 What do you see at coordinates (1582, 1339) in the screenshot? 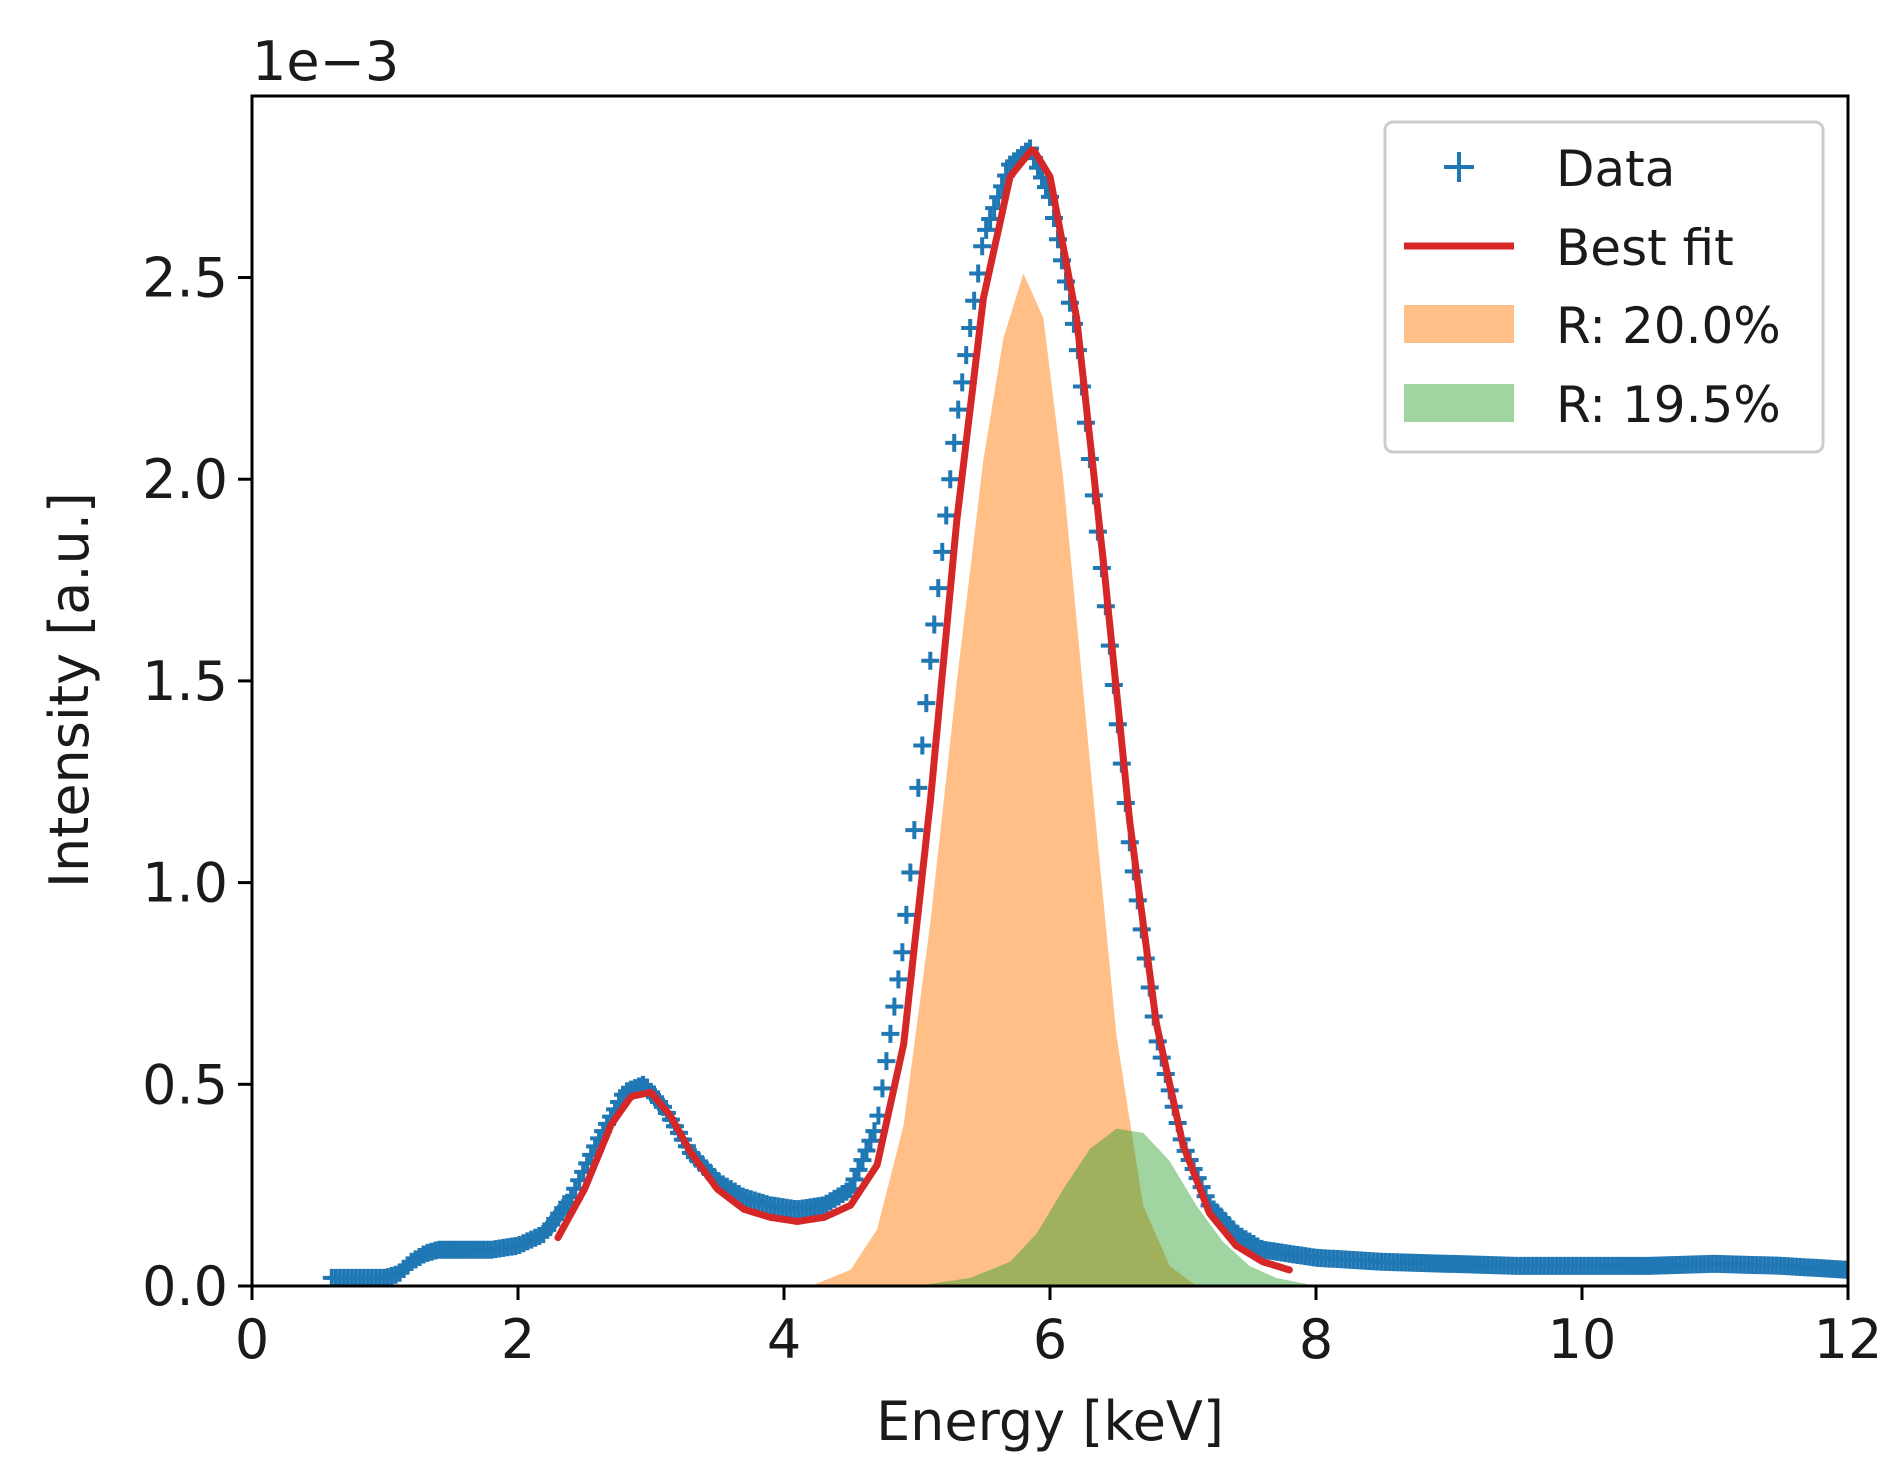
I see `x-tick-label: 10` at bounding box center [1582, 1339].